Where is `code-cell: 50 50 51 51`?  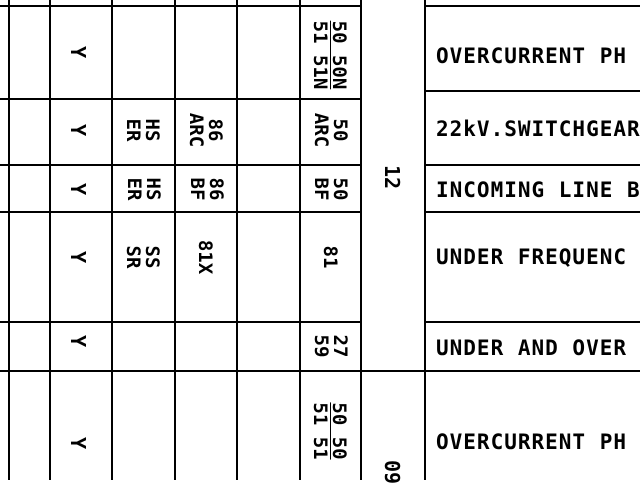 code-cell: 50 50 51 51 is located at coordinates (329, 431).